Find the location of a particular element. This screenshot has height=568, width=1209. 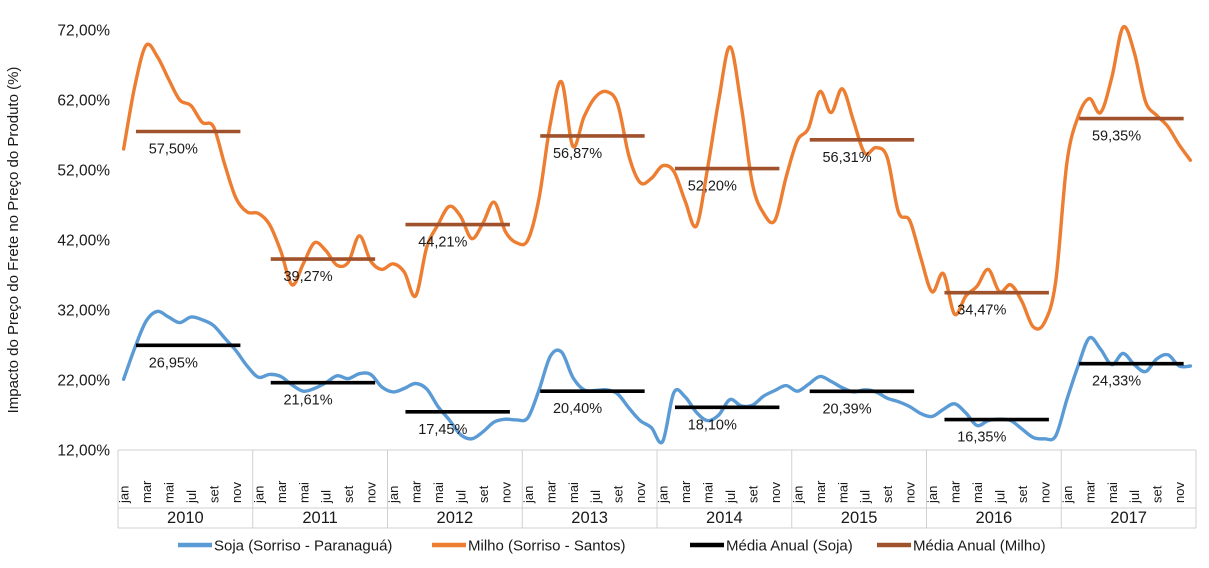

annual-average-label-milho: 56,31% is located at coordinates (846, 158).